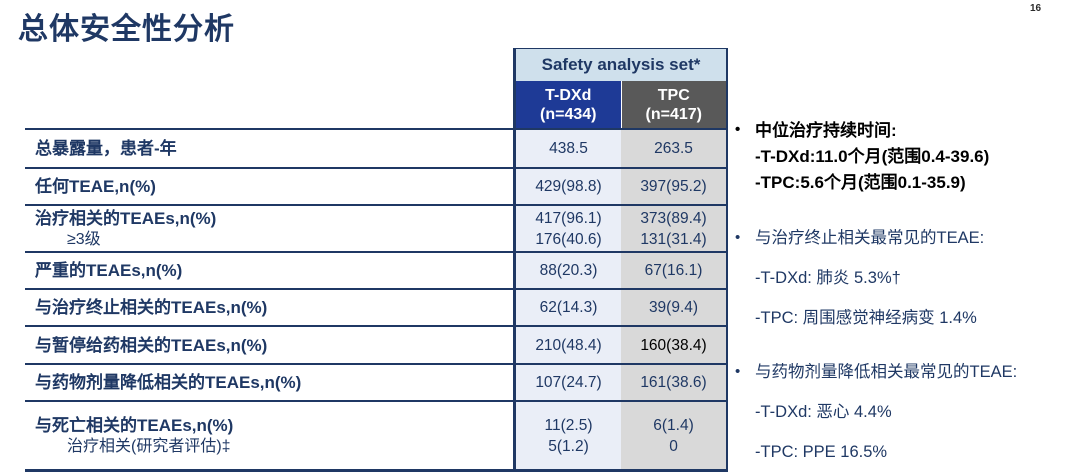 Image resolution: width=1080 pixels, height=475 pixels. Describe the element at coordinates (673, 95) in the screenshot. I see `column-header-tpc-name: TPC` at that location.